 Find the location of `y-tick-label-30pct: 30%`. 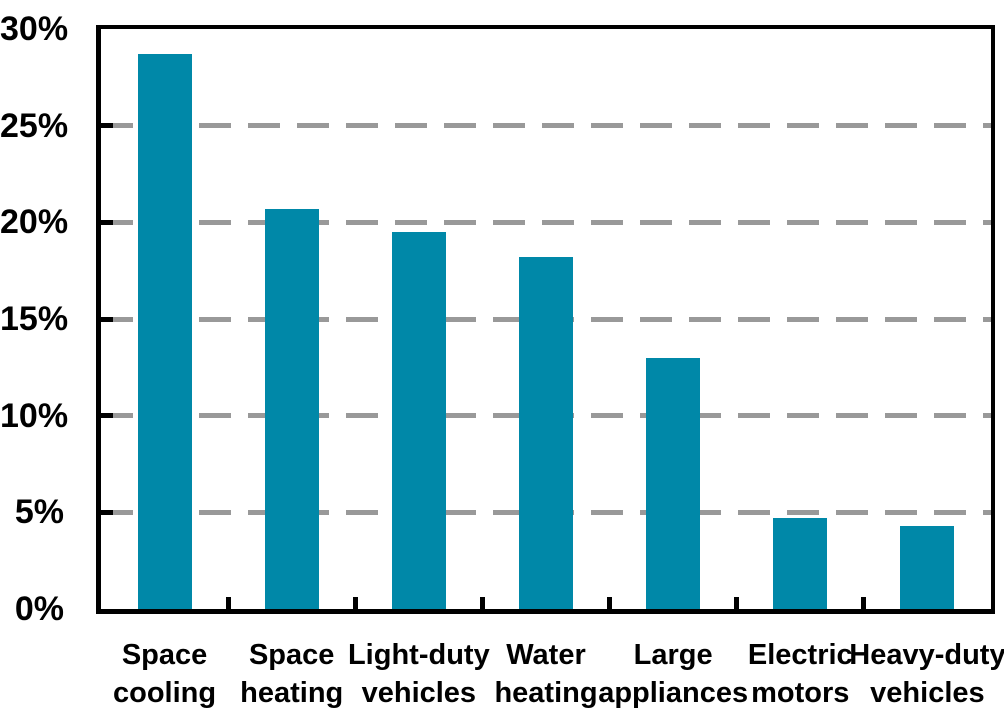

y-tick-label-30pct: 30% is located at coordinates (34, 29).